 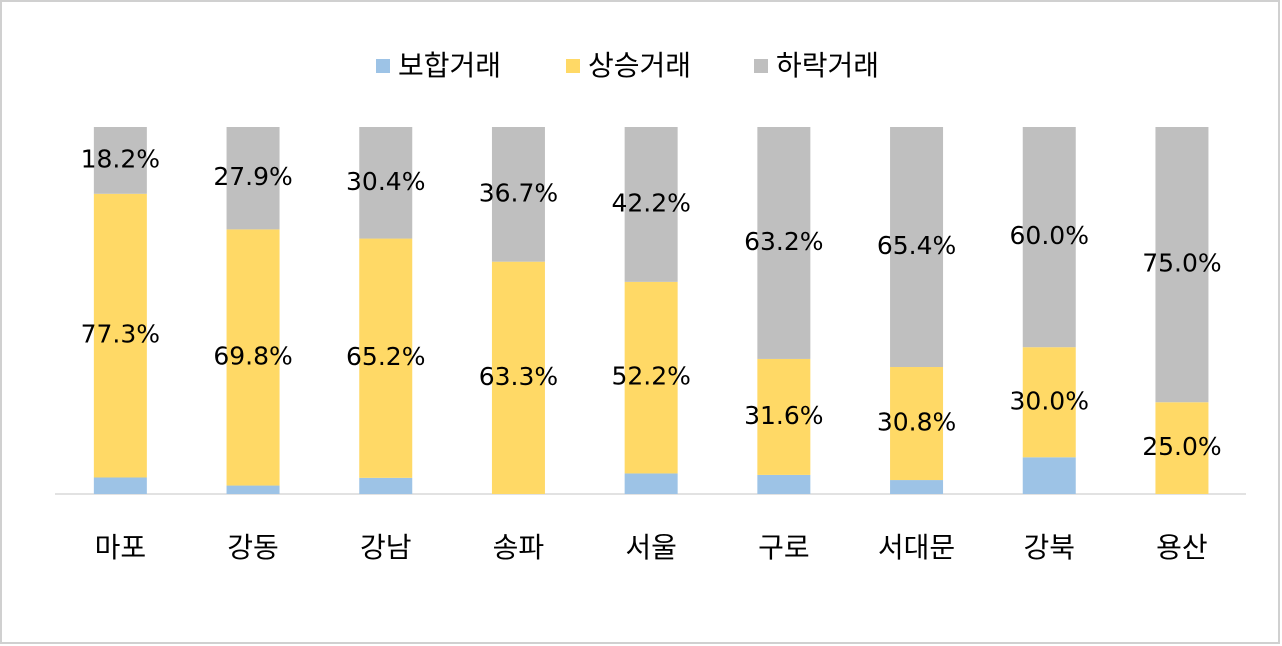 I want to click on data-label: 27.9%, so click(x=252, y=176).